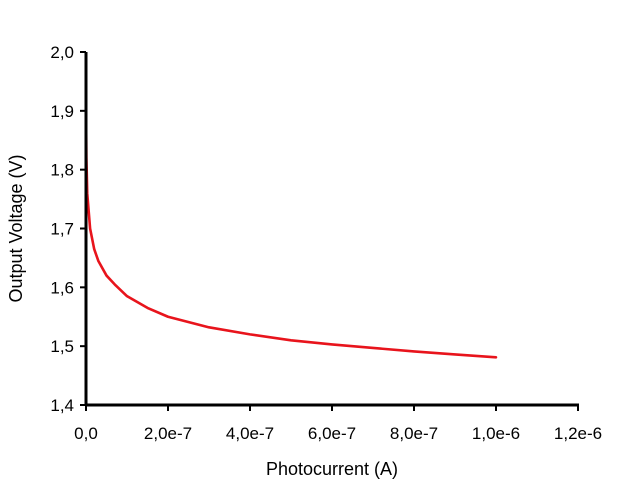  What do you see at coordinates (16, 228) in the screenshot?
I see `y-axis-title: Output Voltage (V)` at bounding box center [16, 228].